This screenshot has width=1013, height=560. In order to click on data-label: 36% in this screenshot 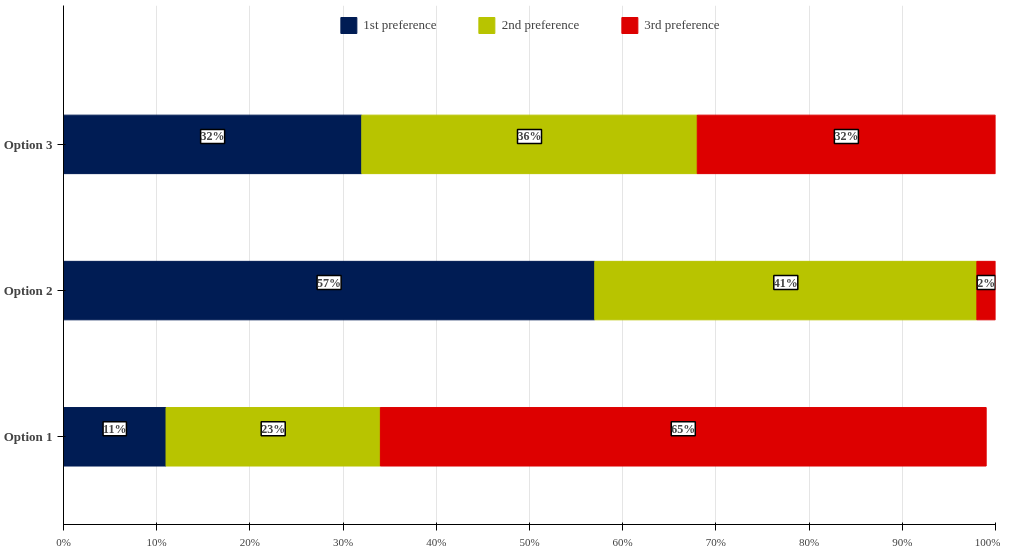, I will do `click(529, 136)`.